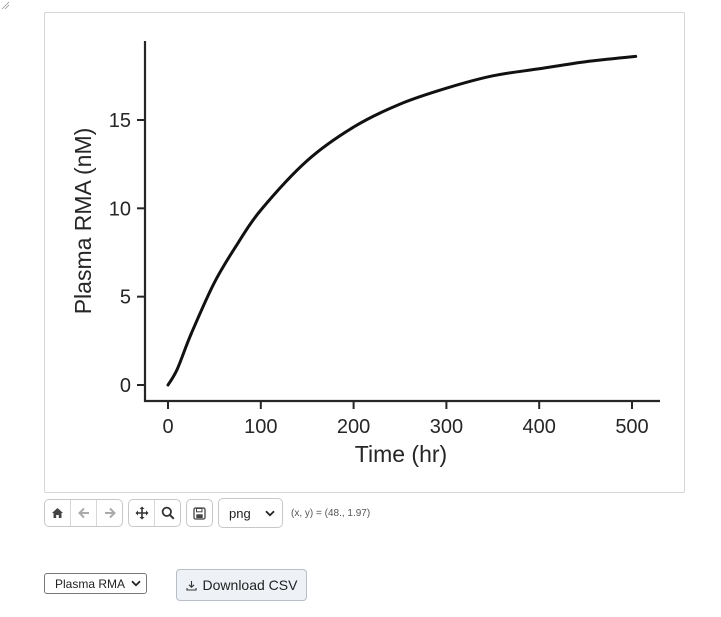 Image resolution: width=721 pixels, height=617 pixels. Describe the element at coordinates (125, 298) in the screenshot. I see `y-tick-label: 5` at that location.